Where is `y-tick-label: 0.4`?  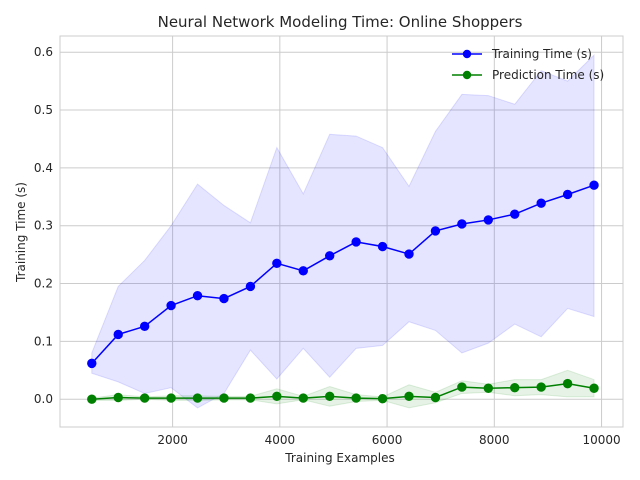 y-tick-label: 0.4 is located at coordinates (43, 168).